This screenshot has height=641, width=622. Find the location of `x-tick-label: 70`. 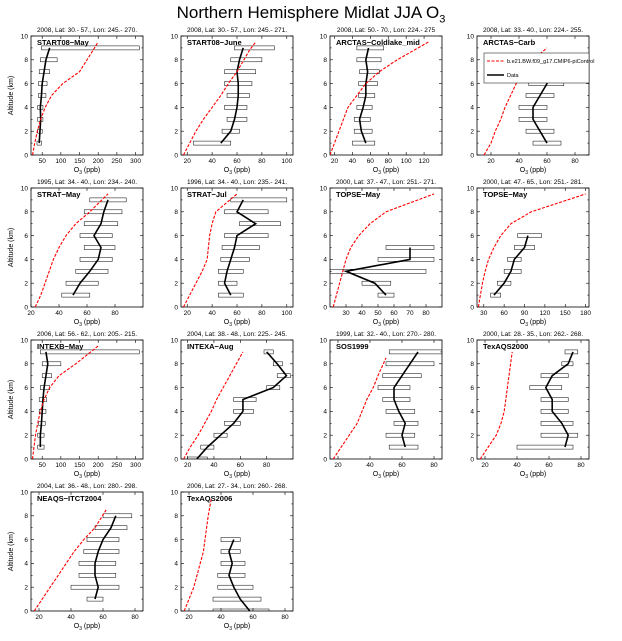

x-tick-label: 70 is located at coordinates (410, 313).